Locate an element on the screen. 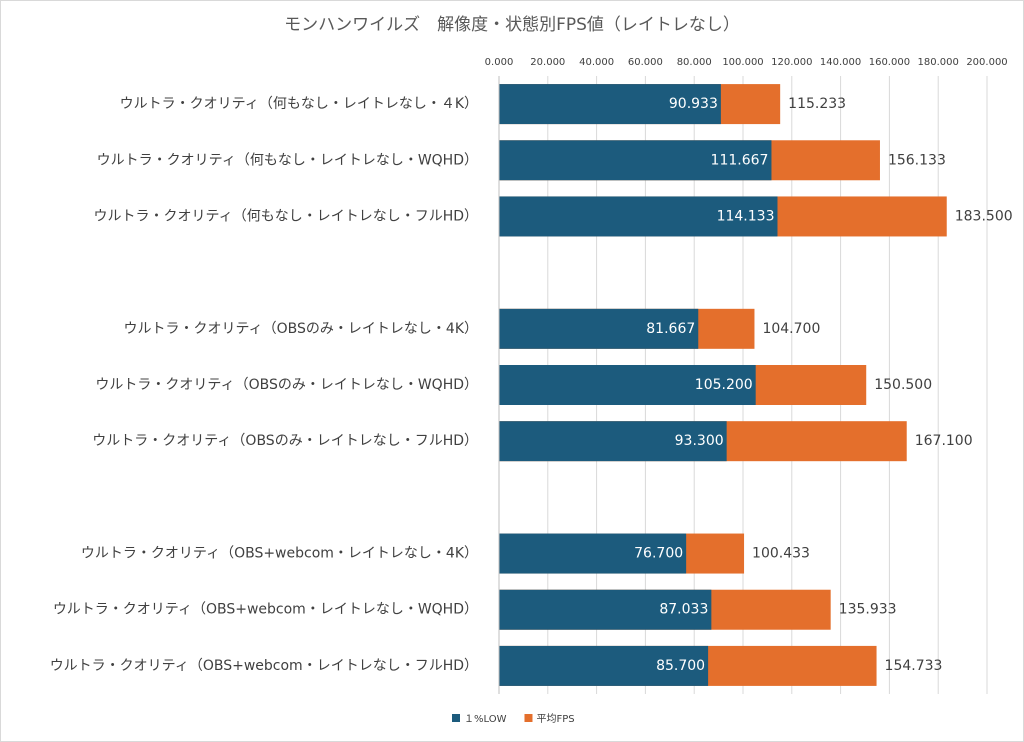 The height and width of the screenshot is (742, 1024). y-tick-label: ウルトラ・クオリティ（OBSのみ・レイトレなし・4K） is located at coordinates (300, 329).